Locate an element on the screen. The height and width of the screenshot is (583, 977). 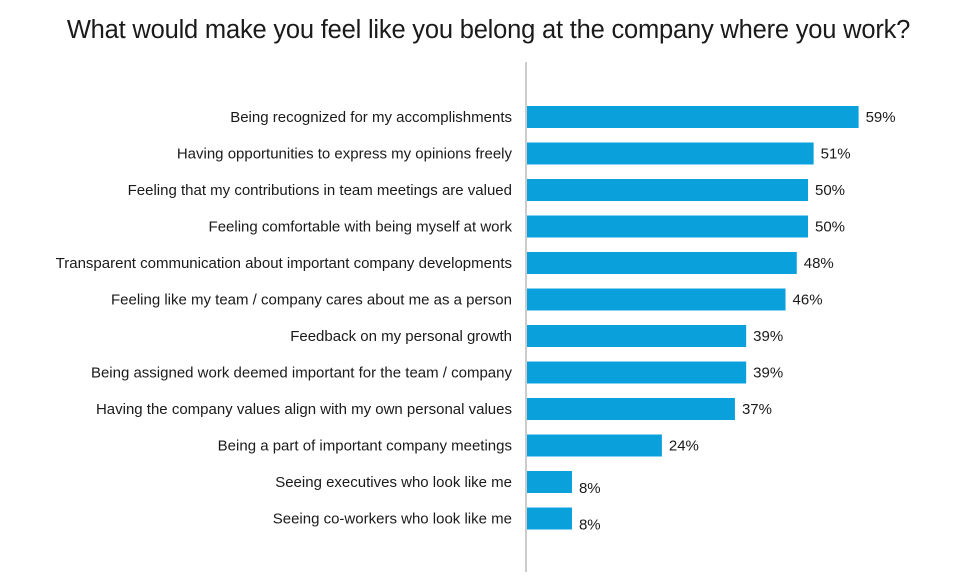
value-label: 59% is located at coordinates (881, 117).